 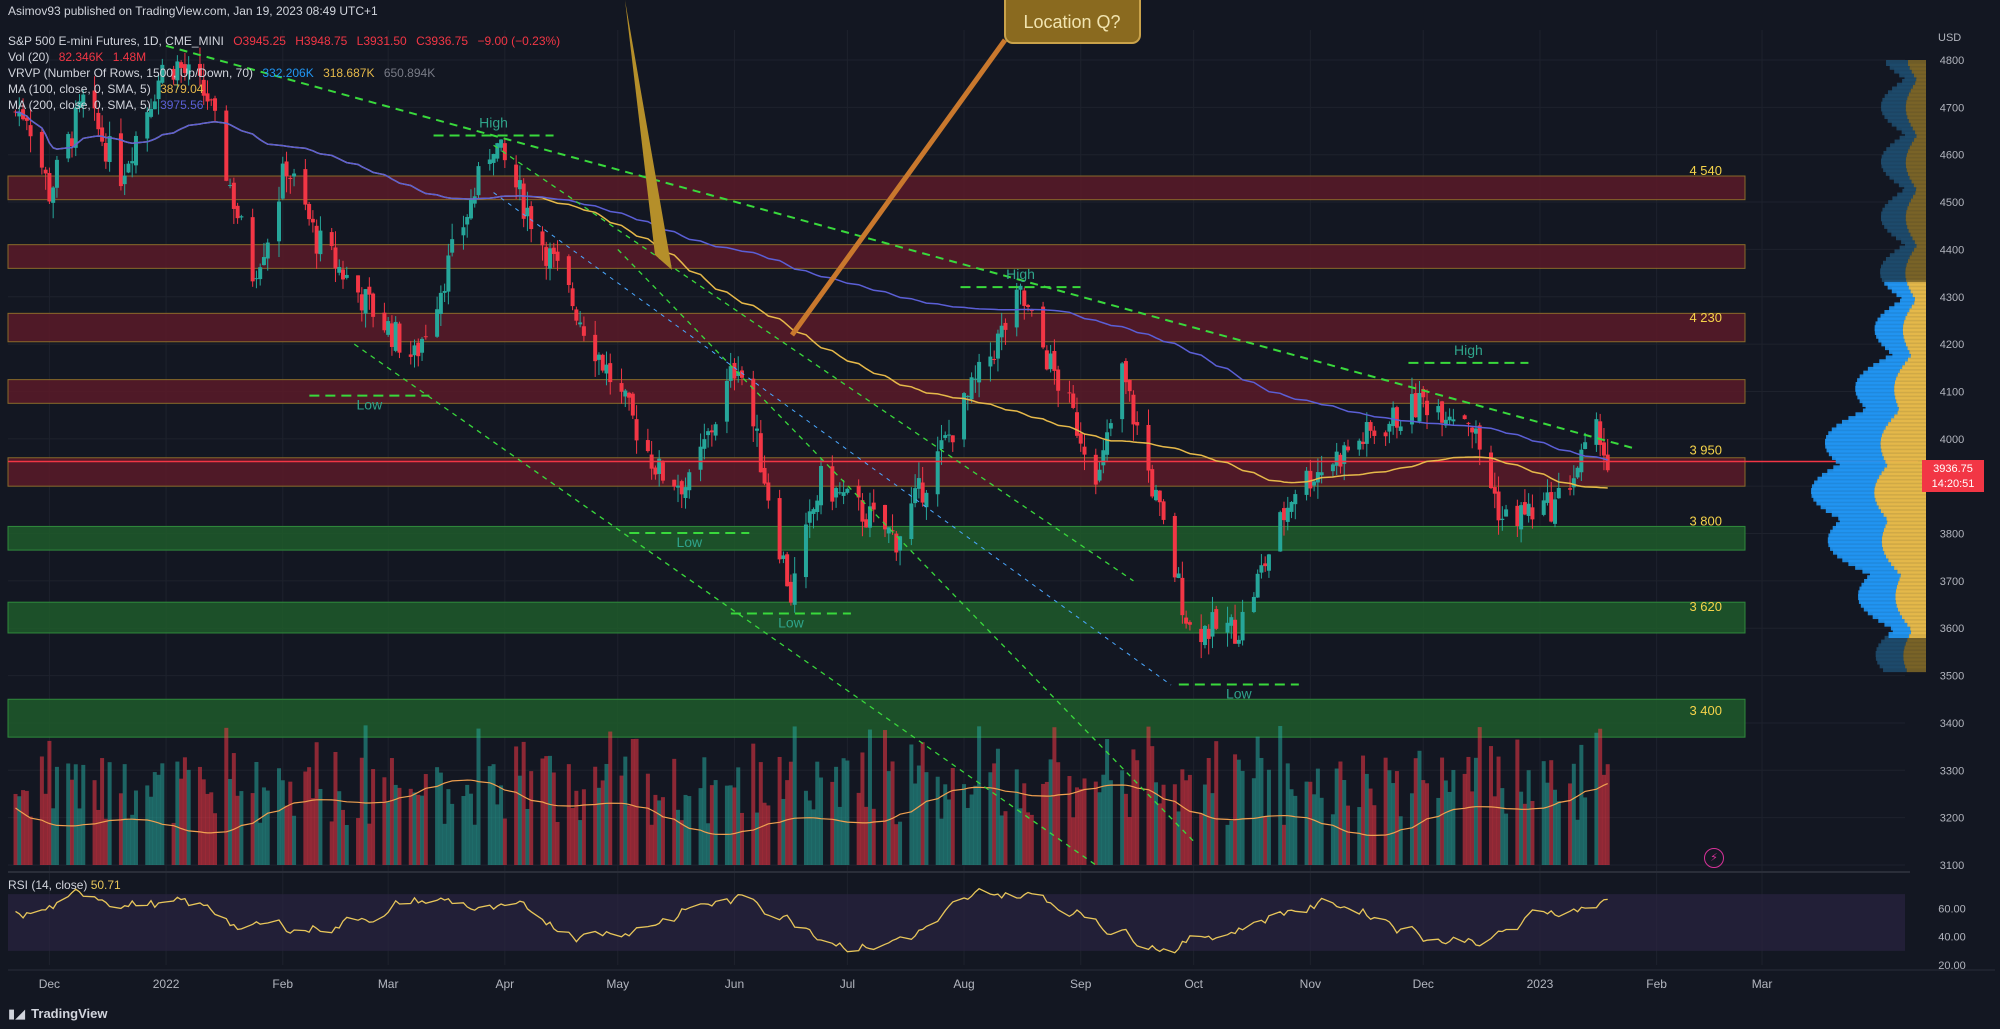 What do you see at coordinates (1952, 966) in the screenshot?
I see `rsi-tick-label: 20.00` at bounding box center [1952, 966].